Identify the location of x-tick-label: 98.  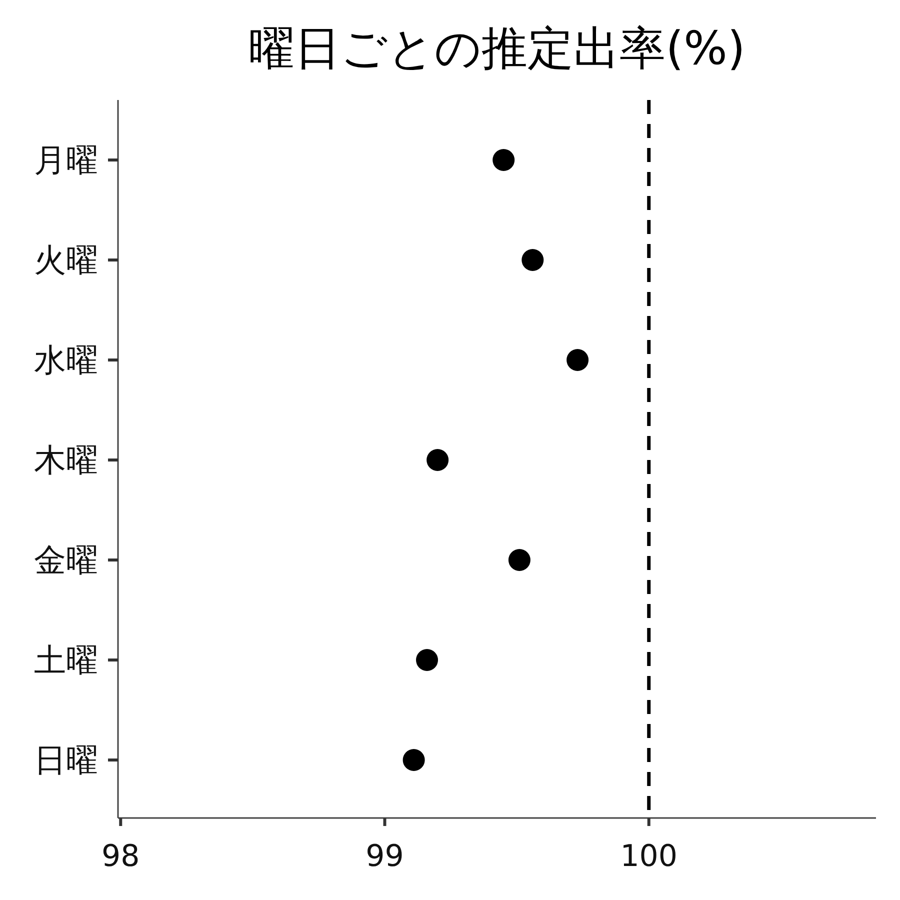
(121, 856).